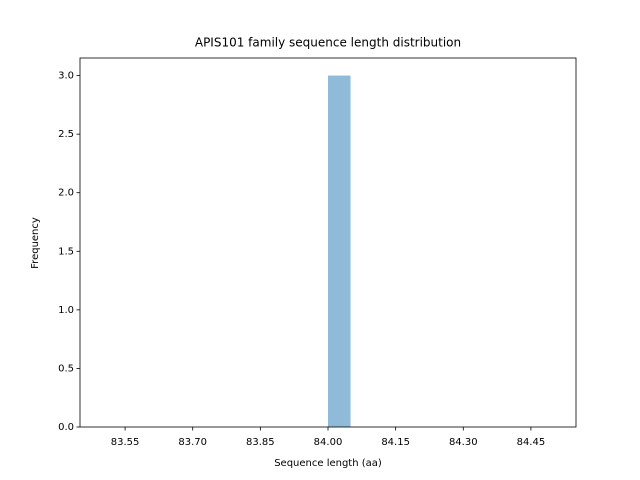 The height and width of the screenshot is (480, 640). What do you see at coordinates (66, 193) in the screenshot?
I see `y-tick-label: 2.0` at bounding box center [66, 193].